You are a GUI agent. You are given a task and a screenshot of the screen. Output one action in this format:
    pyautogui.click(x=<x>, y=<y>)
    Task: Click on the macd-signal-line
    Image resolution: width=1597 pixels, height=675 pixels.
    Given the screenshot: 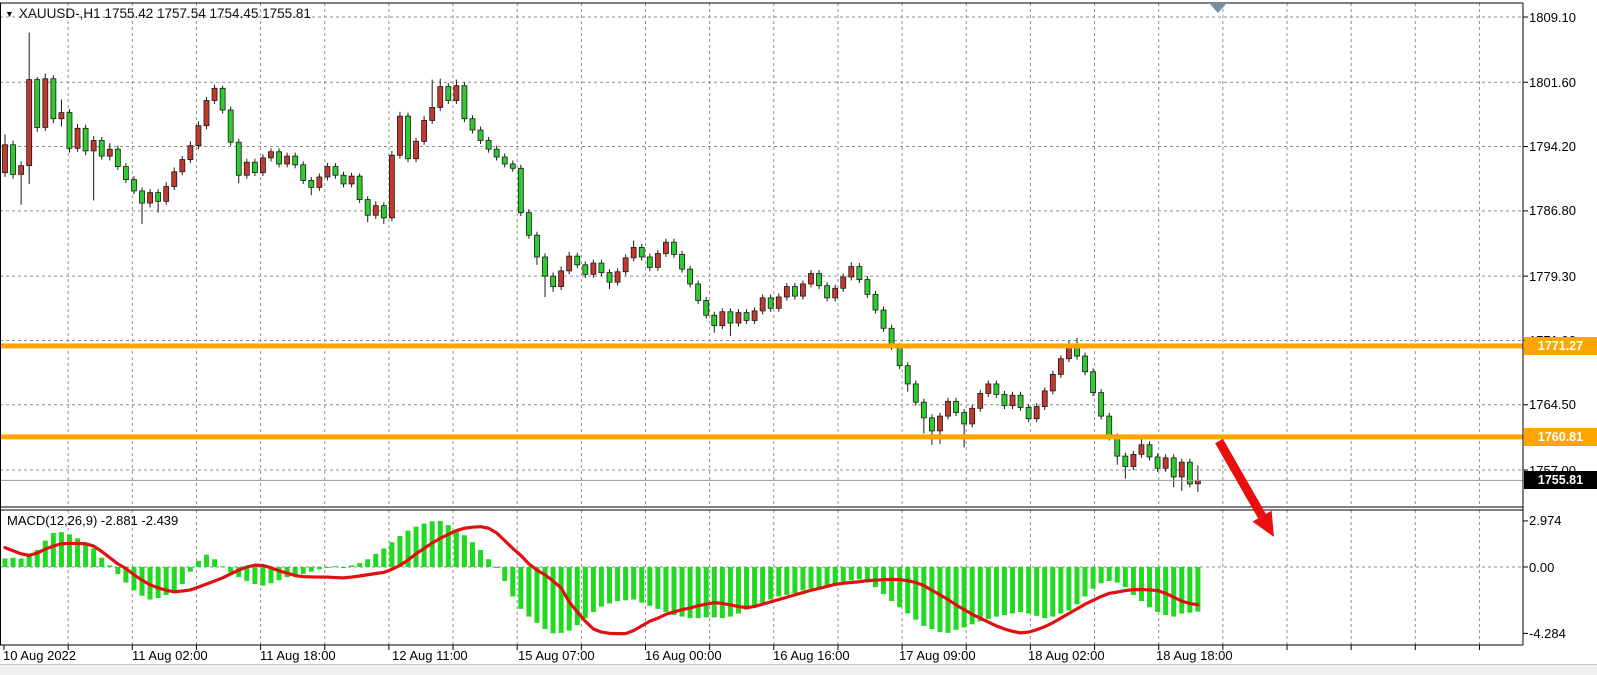 What is the action you would take?
    pyautogui.click(x=601, y=580)
    